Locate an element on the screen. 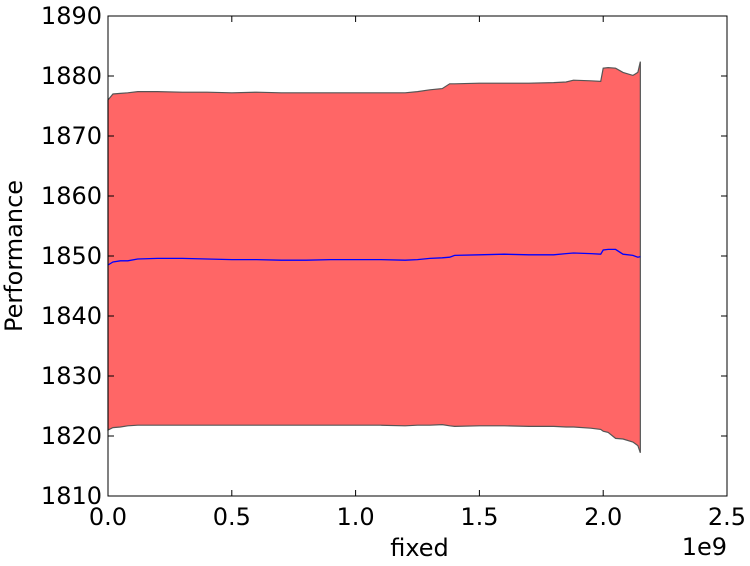 This screenshot has height=566, width=750. x-tick-label: 2.0 is located at coordinates (603, 517).